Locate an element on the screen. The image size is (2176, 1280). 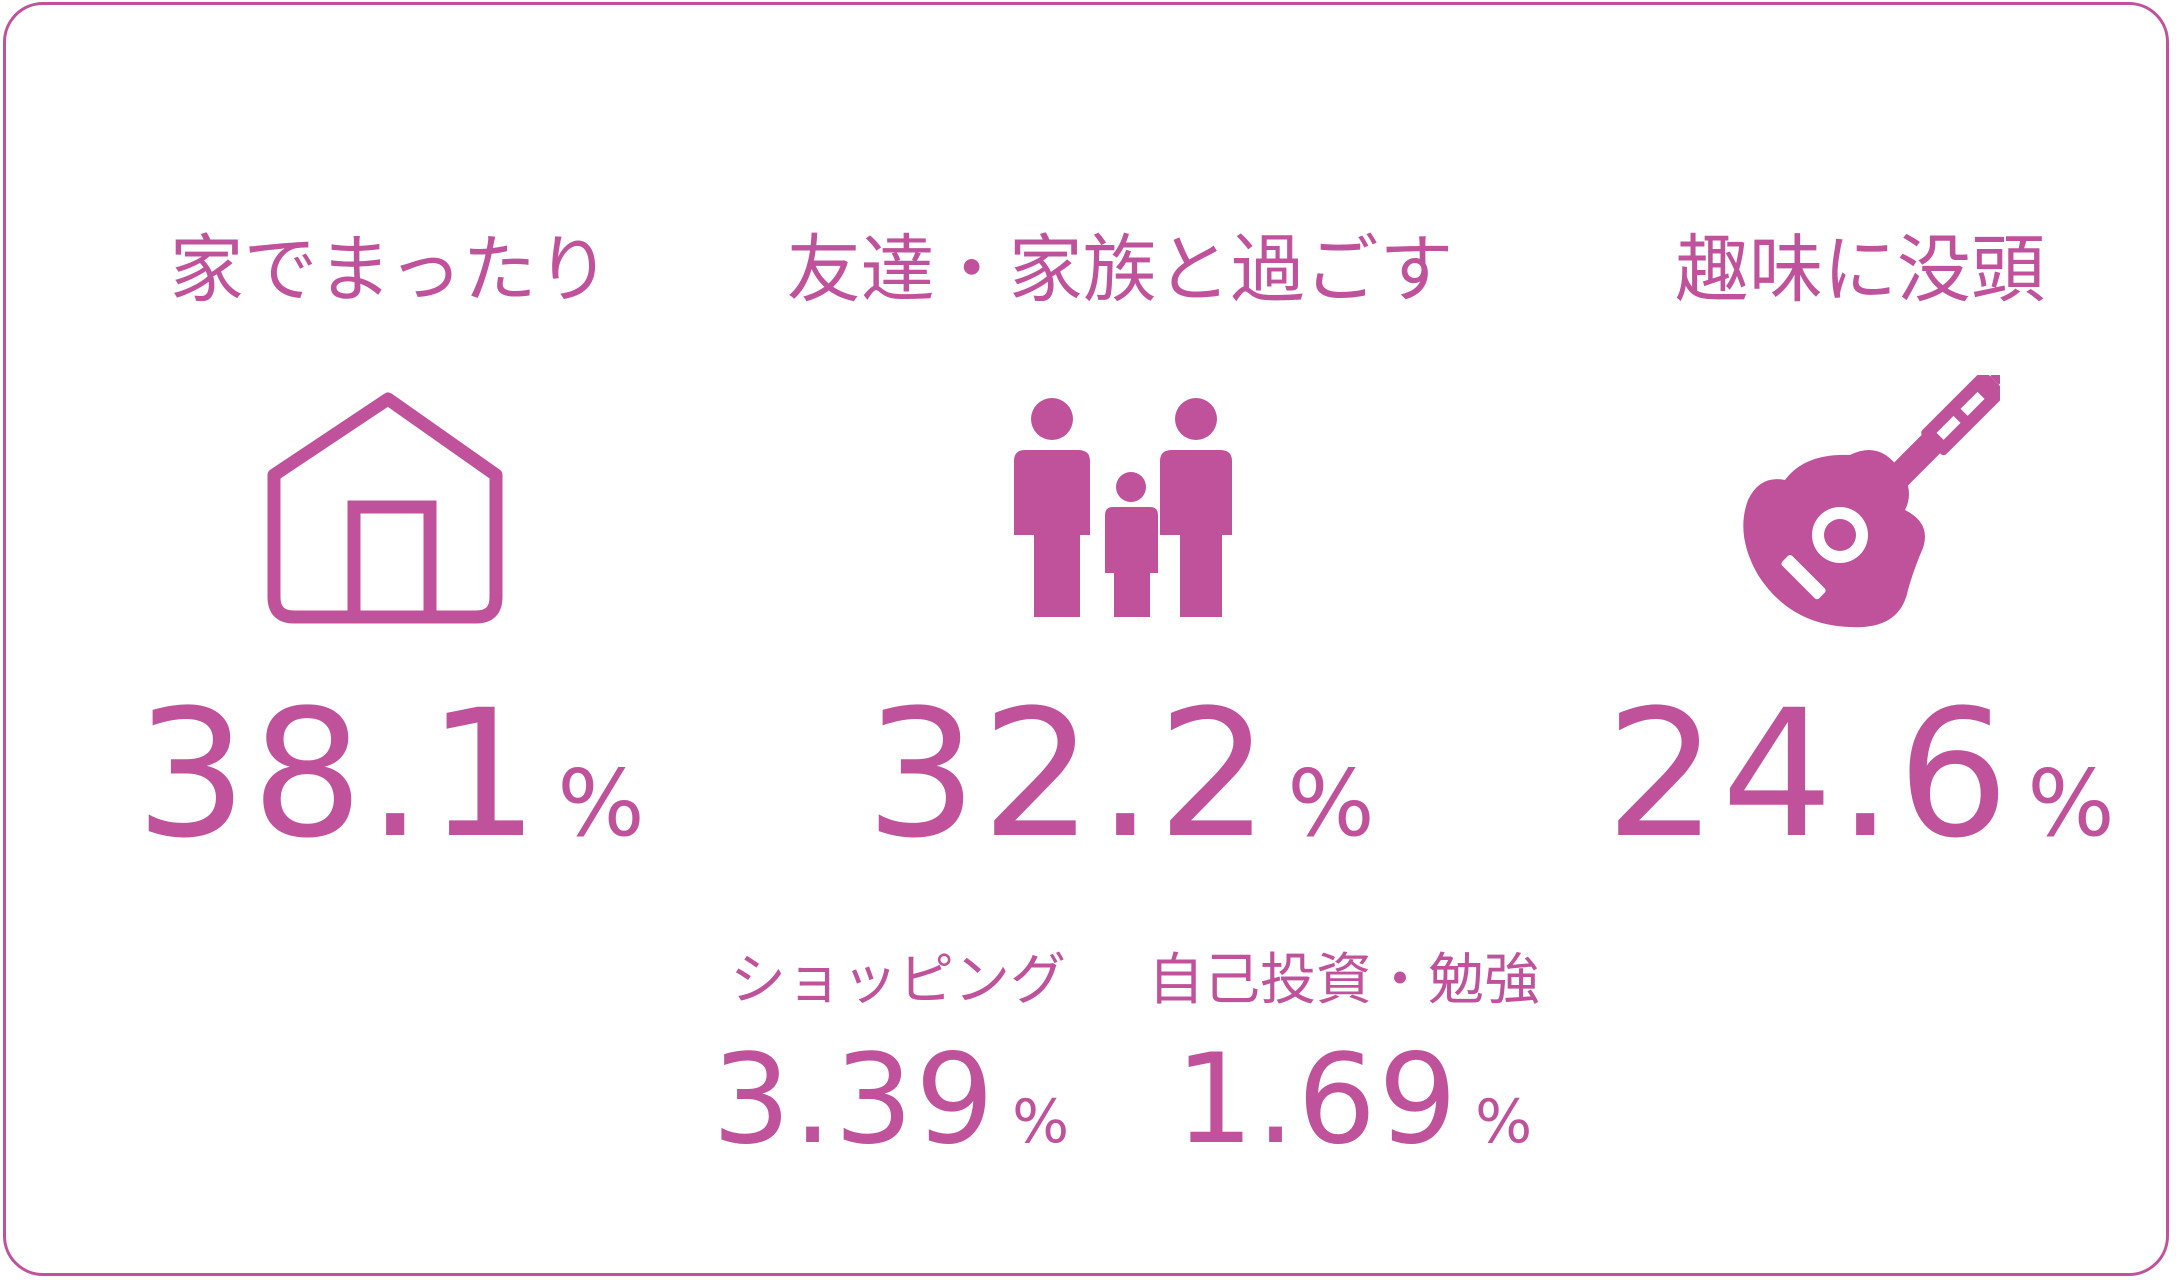
guitar-icon is located at coordinates (1871, 501).